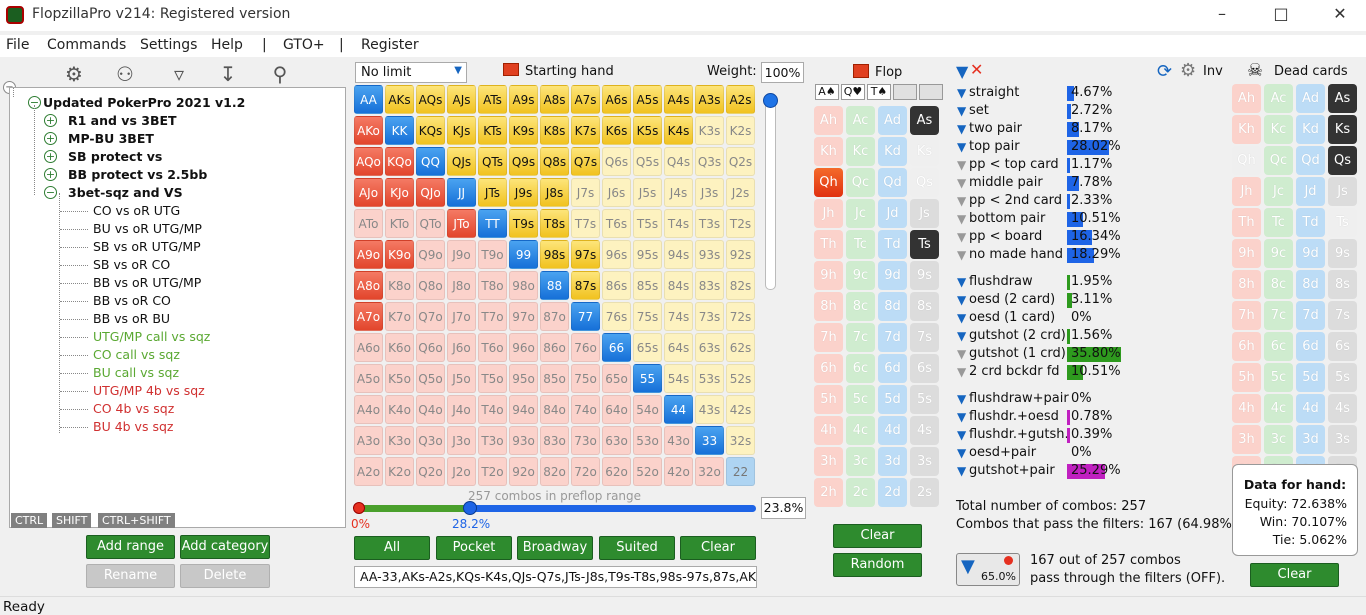 Image resolution: width=1366 pixels, height=615 pixels. Describe the element at coordinates (392, 548) in the screenshot. I see `all-button: All` at that location.